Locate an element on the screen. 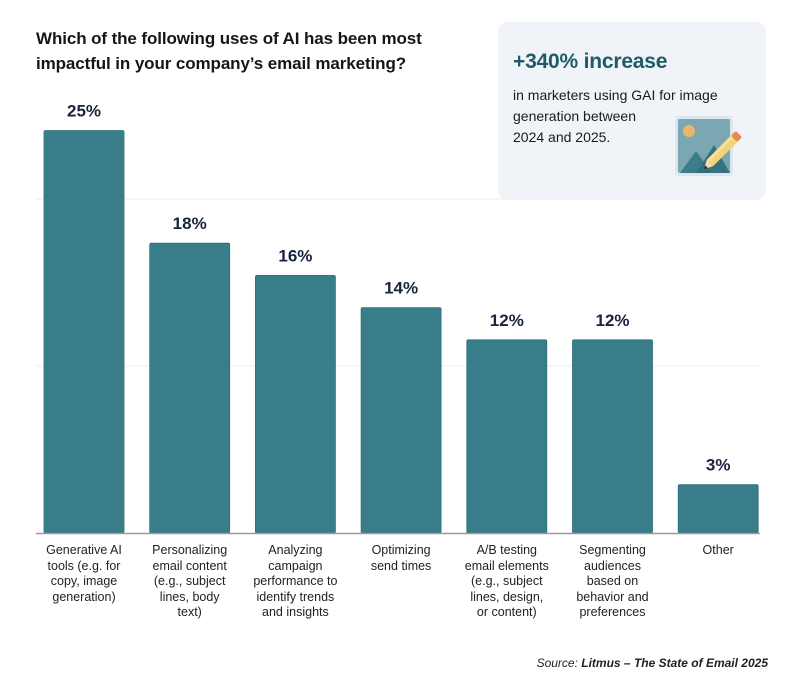  callout-headline: +340% increase is located at coordinates (590, 61).